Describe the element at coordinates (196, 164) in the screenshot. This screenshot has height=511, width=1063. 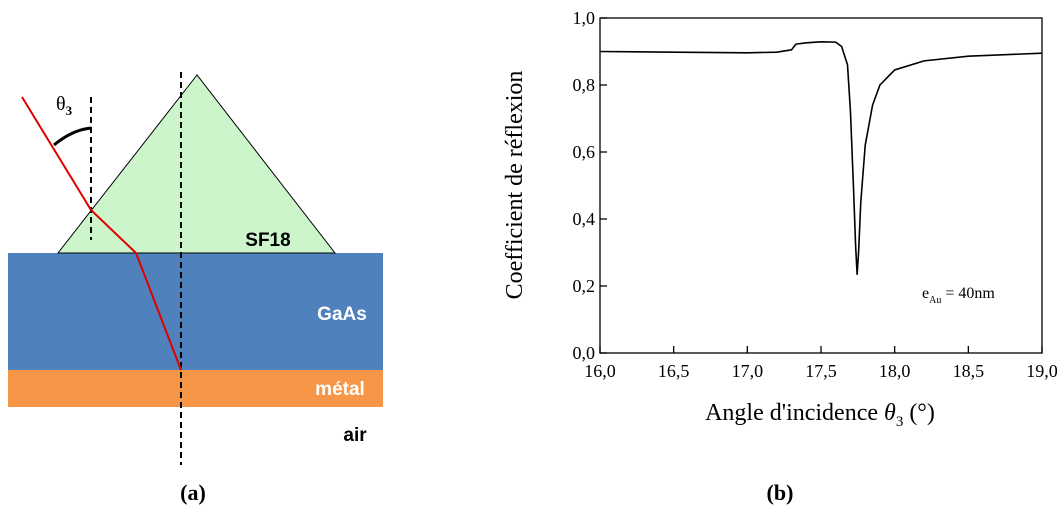
I see `prism` at that location.